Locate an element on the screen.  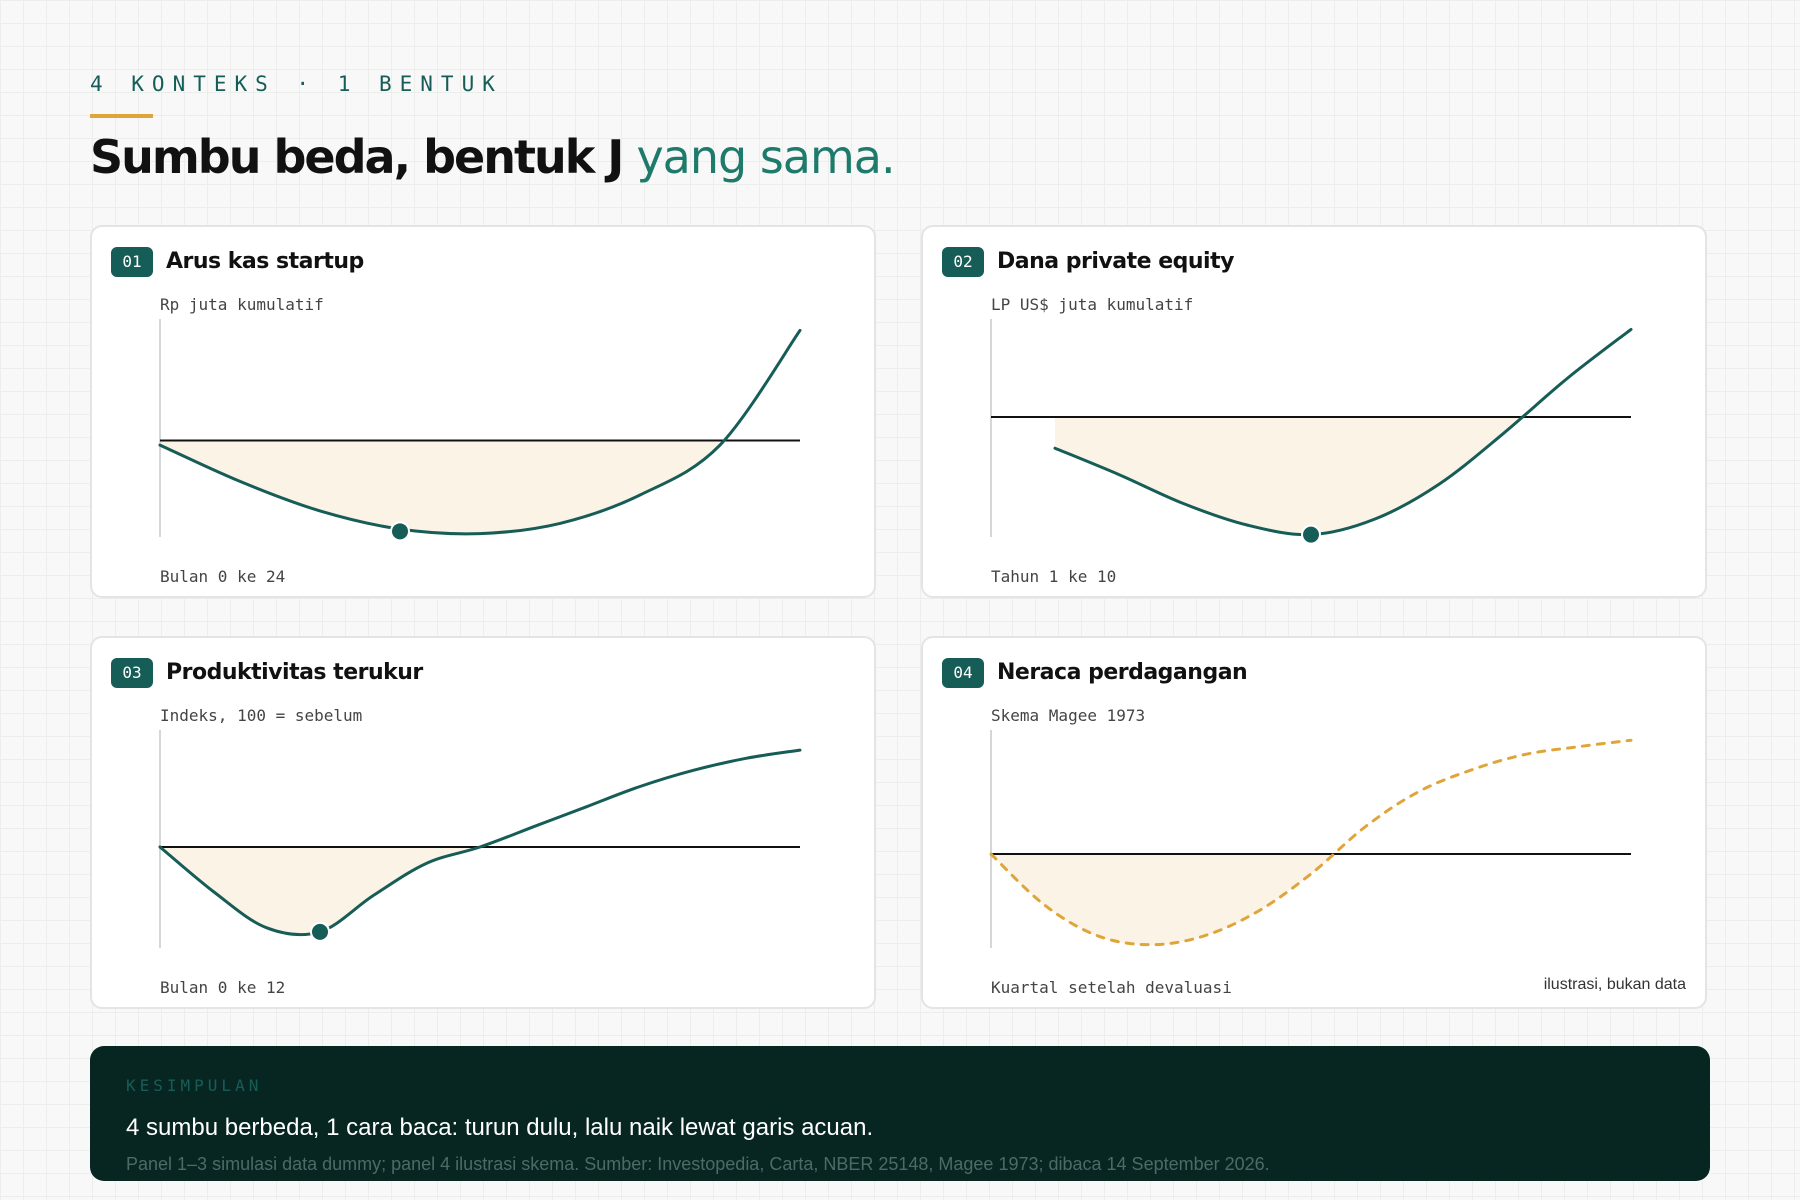
illustration-note: ilustrasi, bukan data is located at coordinates (1614, 984).